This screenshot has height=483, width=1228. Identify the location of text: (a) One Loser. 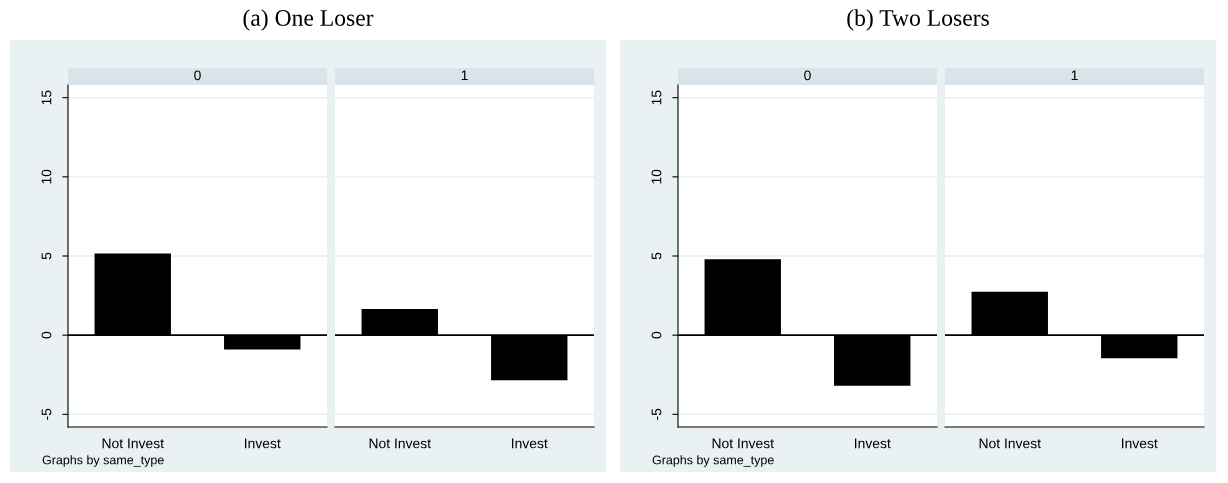
(308, 20).